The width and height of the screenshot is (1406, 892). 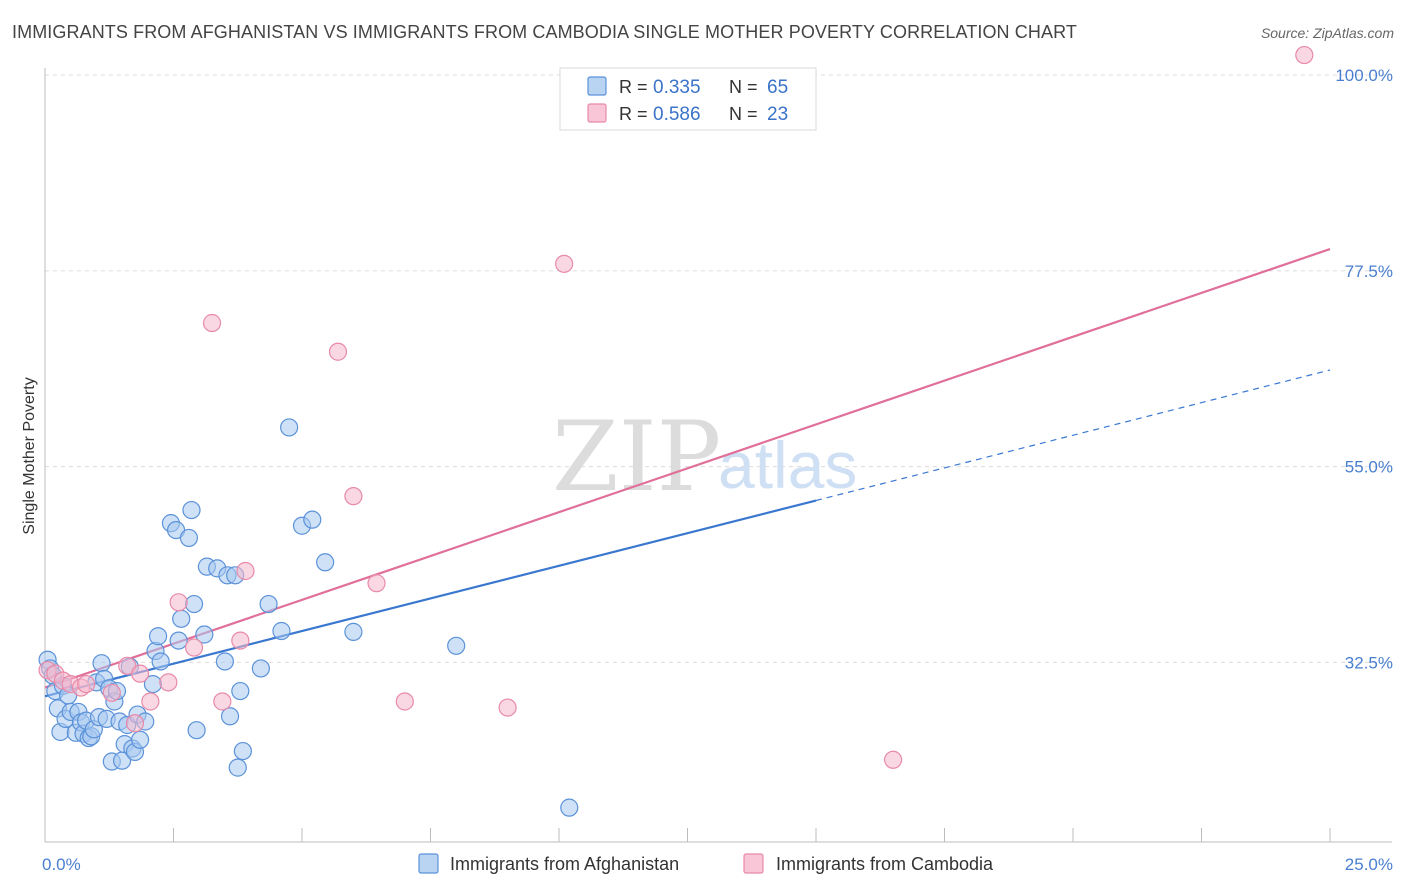 I want to click on legend-n-label-afghanistan: N =, so click(x=743, y=87).